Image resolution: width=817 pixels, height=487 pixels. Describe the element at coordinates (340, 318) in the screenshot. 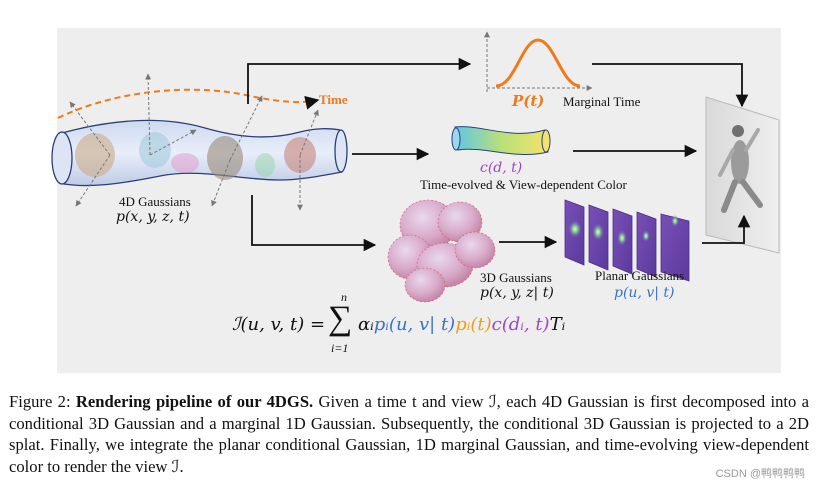

I see `sum-symbol: ∑` at that location.